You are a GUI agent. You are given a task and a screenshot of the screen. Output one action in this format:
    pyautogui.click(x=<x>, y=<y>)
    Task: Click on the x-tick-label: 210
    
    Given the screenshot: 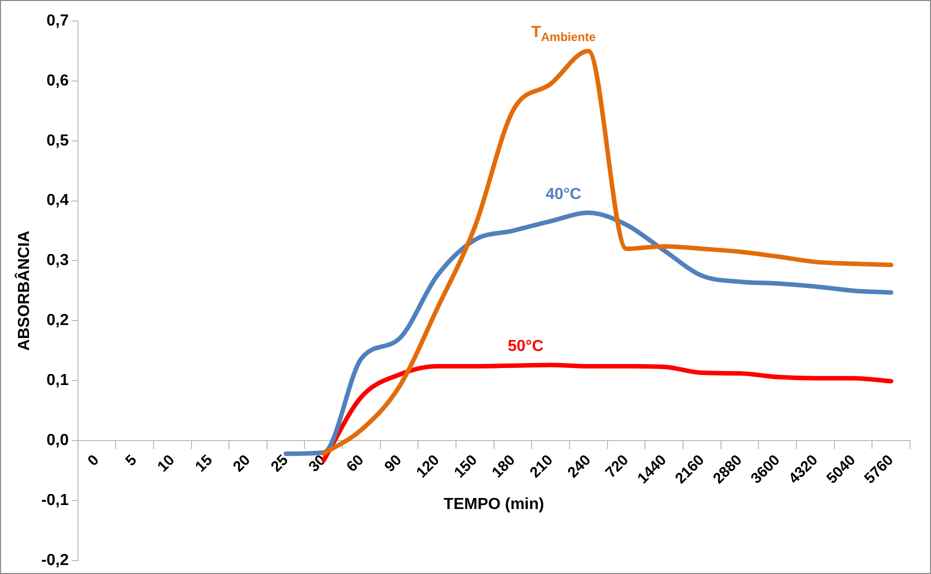 What is the action you would take?
    pyautogui.click(x=541, y=467)
    